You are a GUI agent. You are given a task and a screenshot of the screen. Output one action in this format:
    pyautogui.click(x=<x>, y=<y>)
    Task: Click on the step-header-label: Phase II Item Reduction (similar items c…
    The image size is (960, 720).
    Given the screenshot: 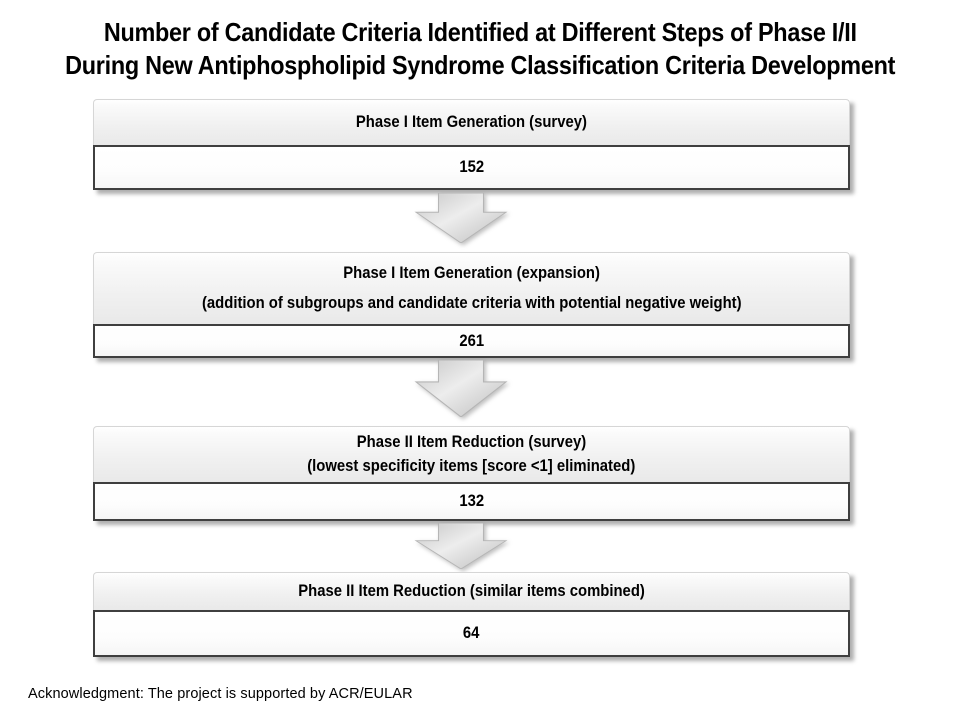 What is the action you would take?
    pyautogui.click(x=471, y=591)
    